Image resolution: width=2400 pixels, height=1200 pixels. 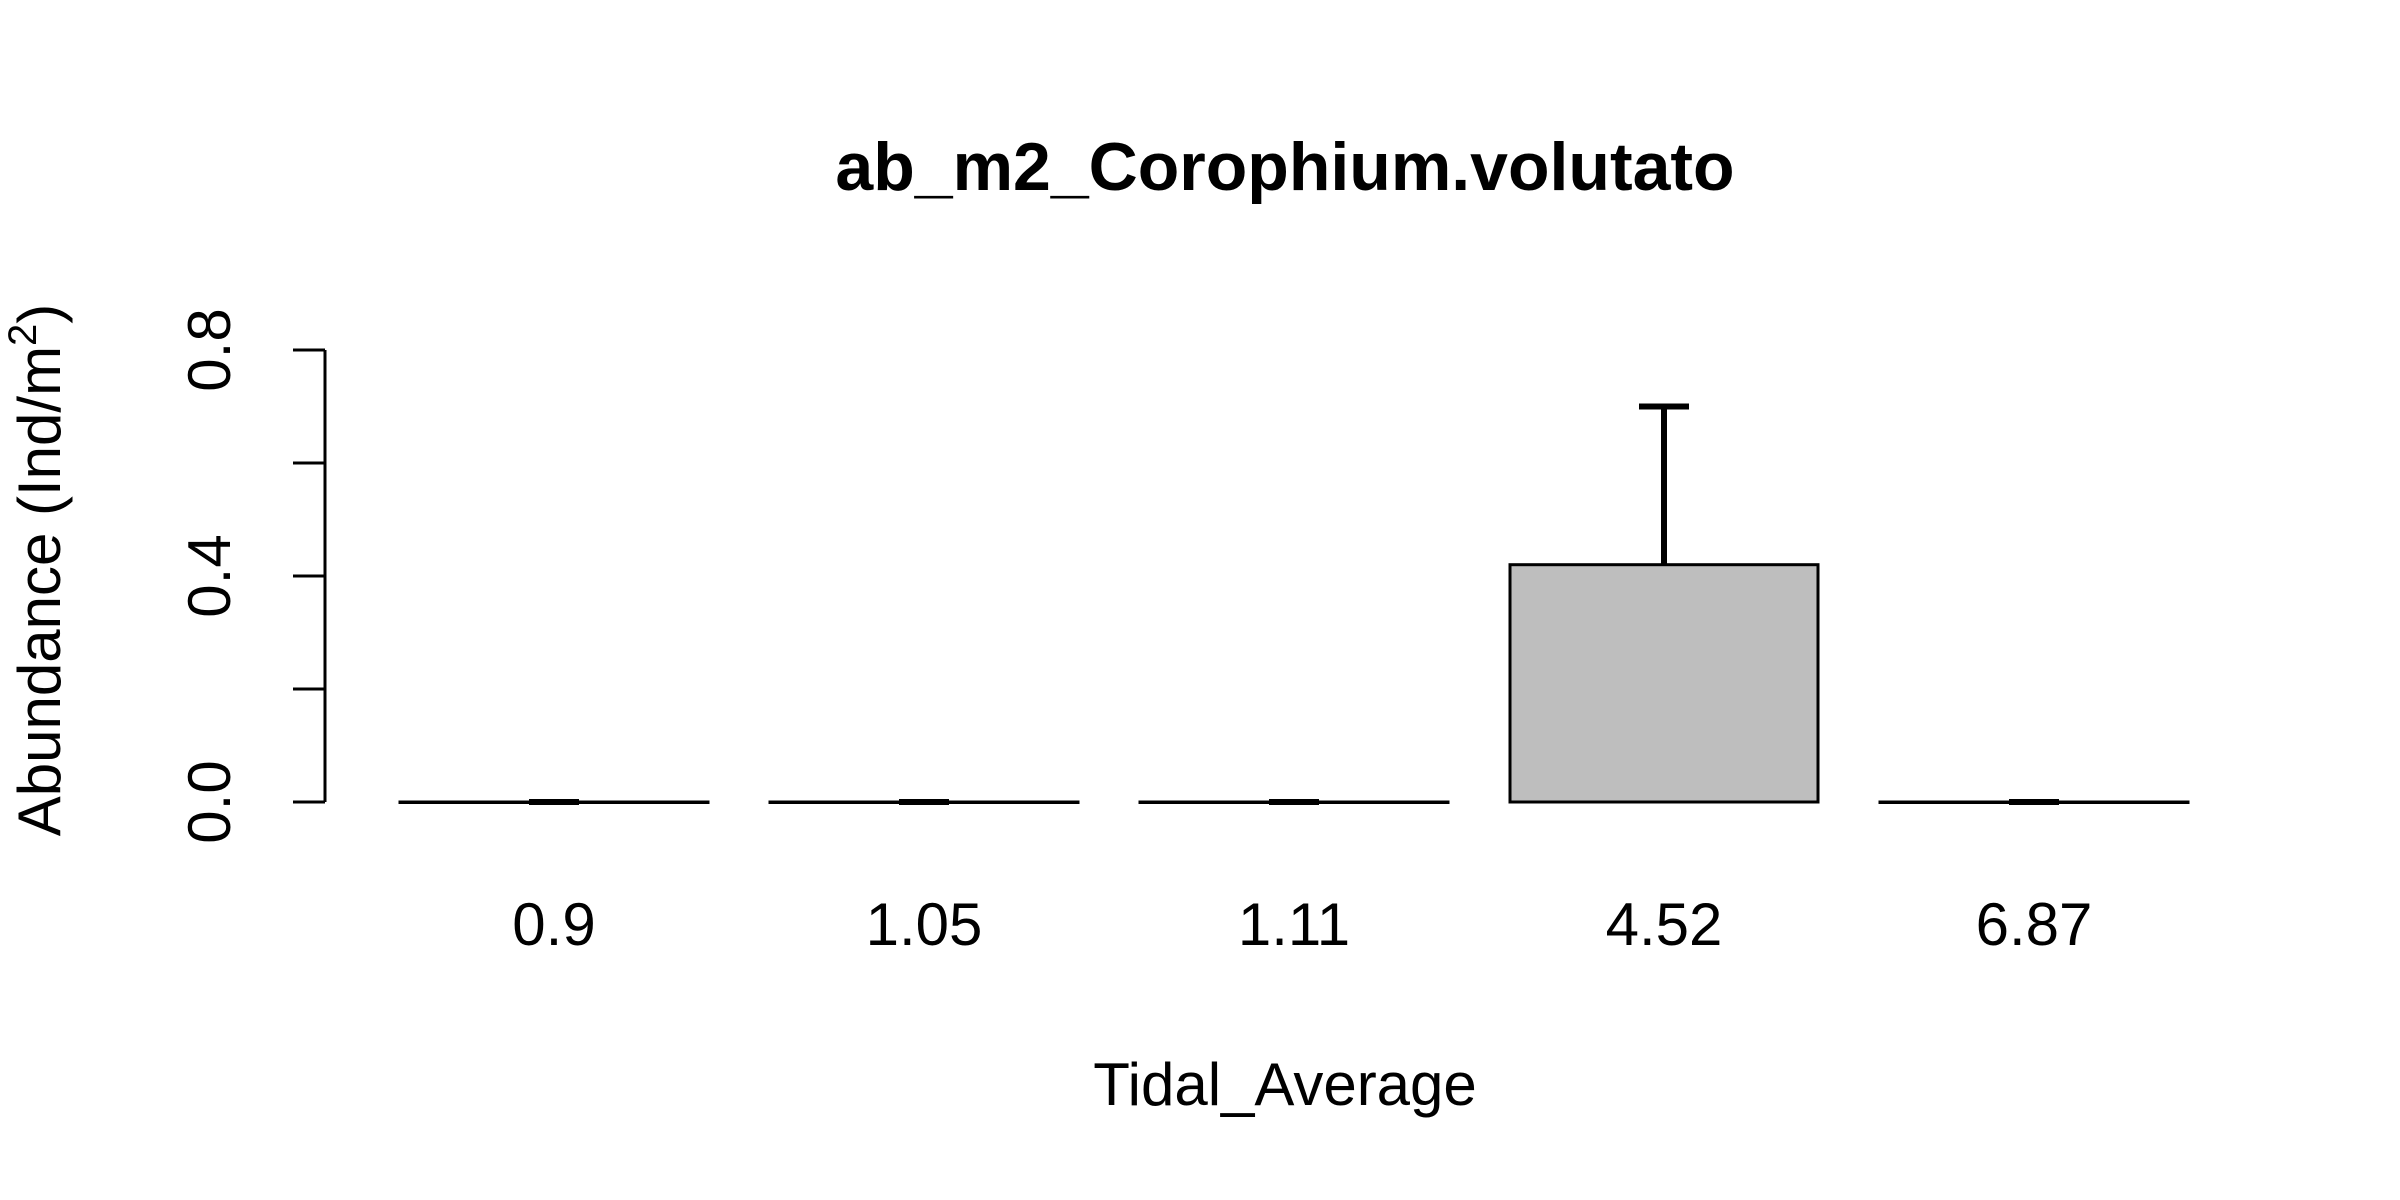 What do you see at coordinates (1284, 167) in the screenshot?
I see `chart-title: ab_m2_Corophium.volutato` at bounding box center [1284, 167].